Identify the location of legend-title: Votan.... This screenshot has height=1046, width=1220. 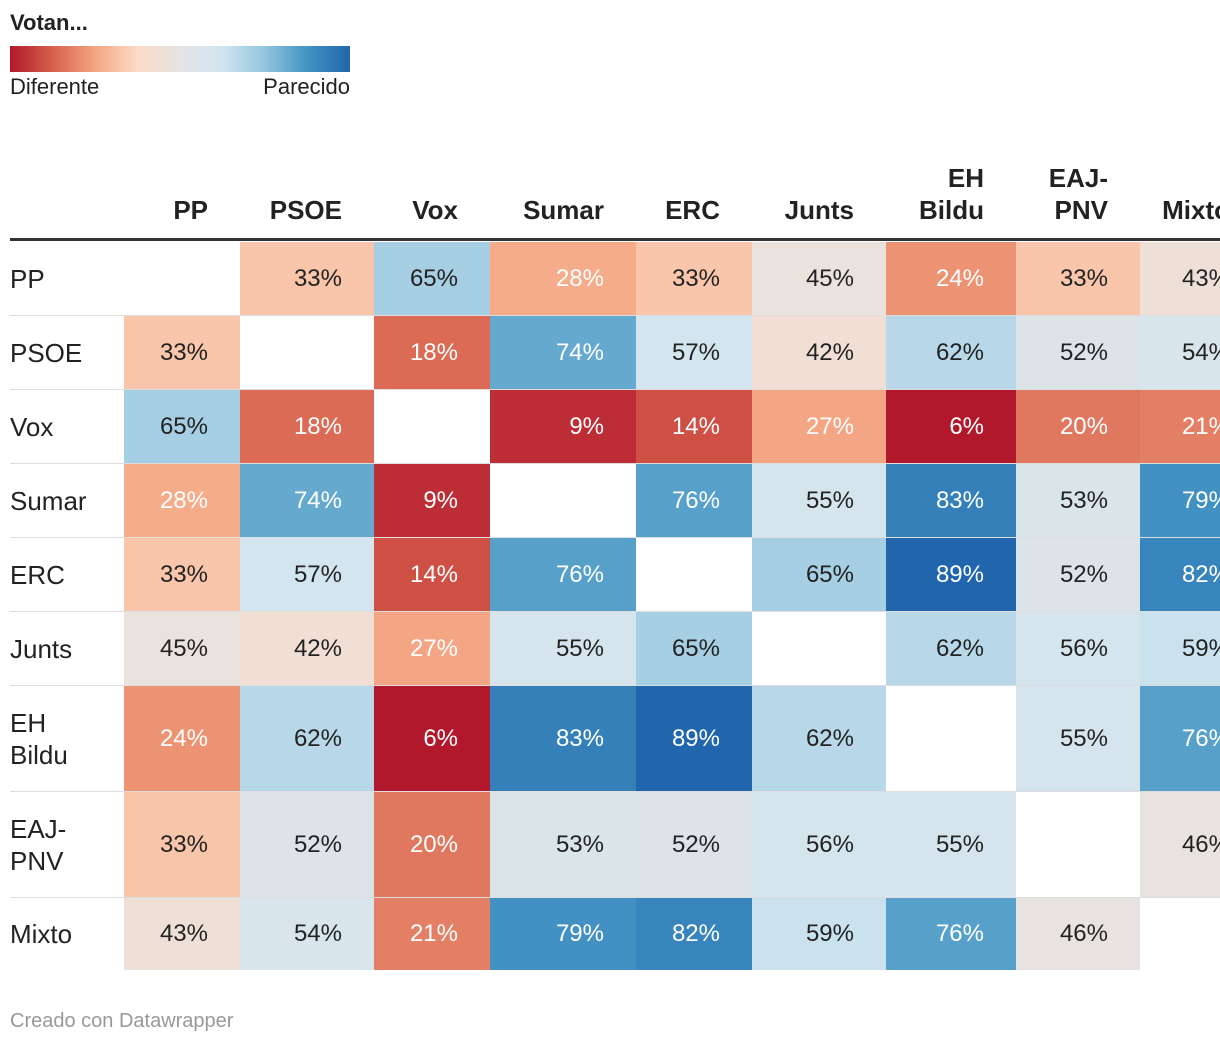
(49, 22).